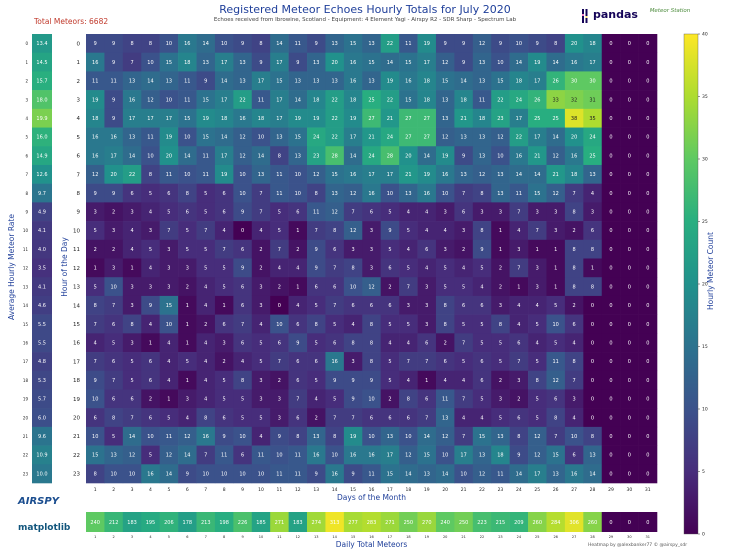 Image resolution: width=730 pixels, height=552 pixels. What do you see at coordinates (298, 474) in the screenshot?
I see `cell-value-label: 11` at bounding box center [298, 474].